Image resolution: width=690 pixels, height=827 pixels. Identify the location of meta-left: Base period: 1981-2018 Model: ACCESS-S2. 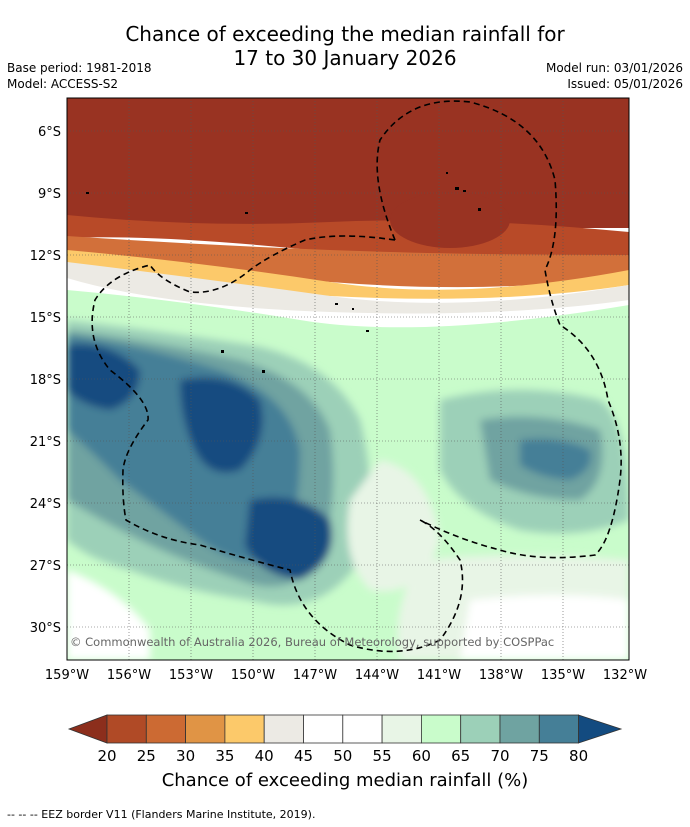
(79, 76).